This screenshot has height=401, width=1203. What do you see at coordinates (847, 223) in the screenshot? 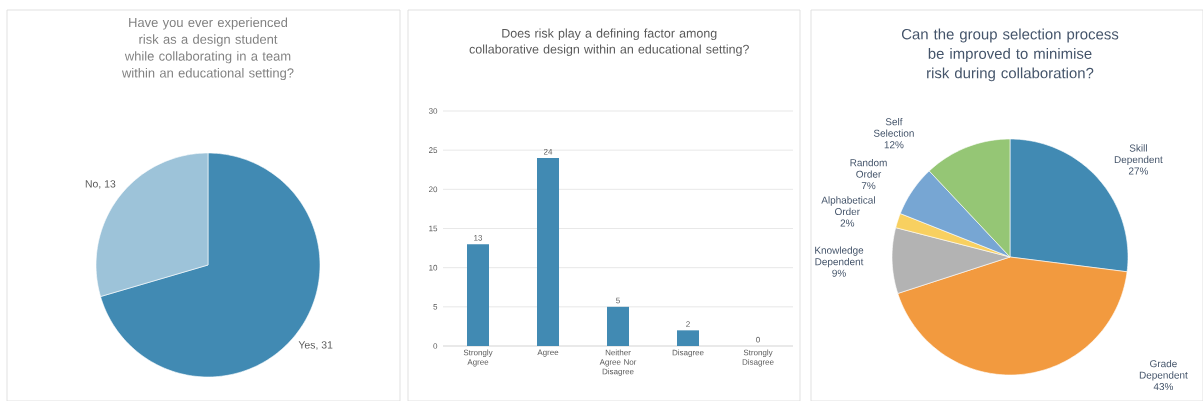
I see `data-label: 2%` at bounding box center [847, 223].